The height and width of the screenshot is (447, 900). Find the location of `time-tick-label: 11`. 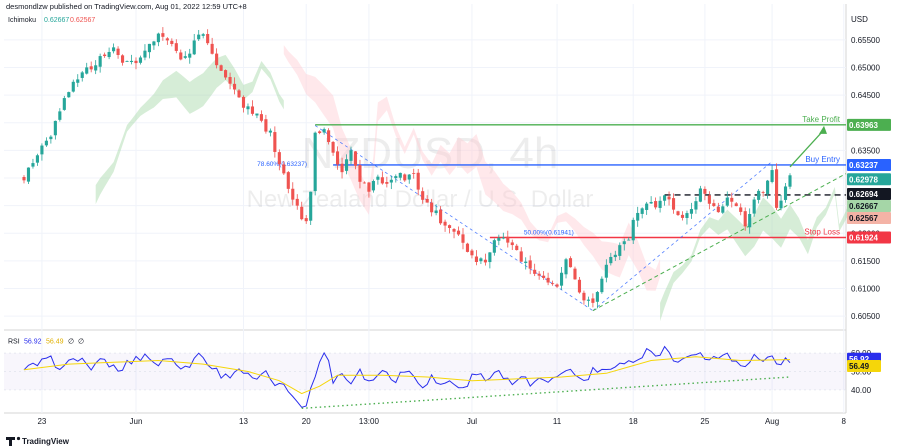

time-tick-label: 11 is located at coordinates (557, 421).